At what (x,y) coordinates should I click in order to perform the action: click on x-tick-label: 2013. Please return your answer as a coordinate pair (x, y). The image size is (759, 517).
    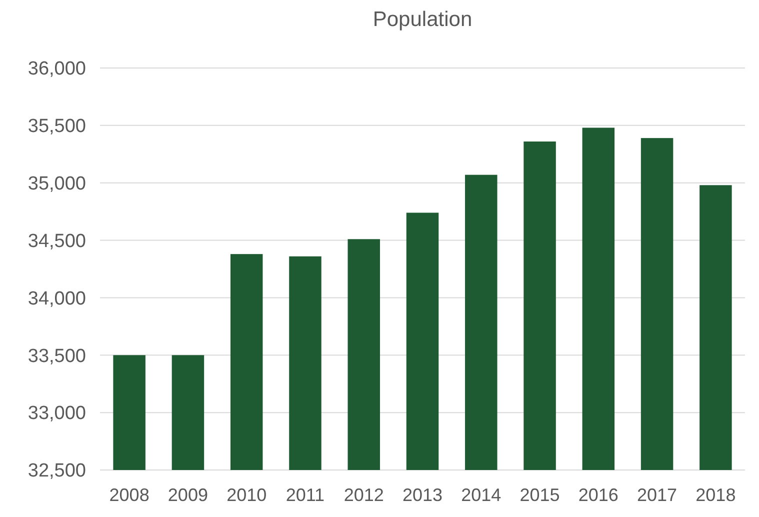
    Looking at the image, I should click on (422, 495).